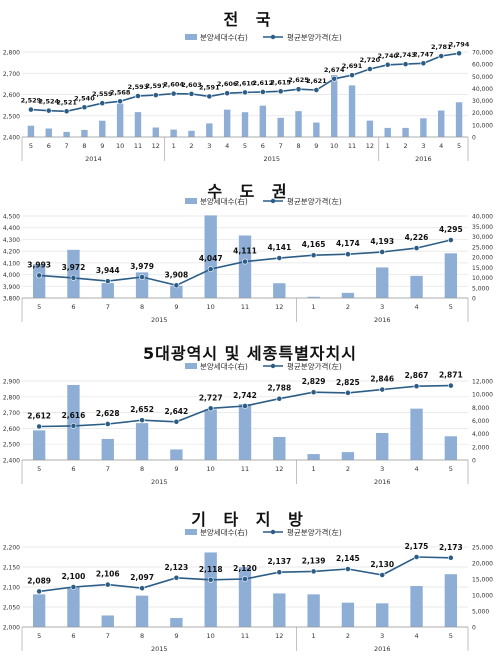 Image resolution: width=500 pixels, height=657 pixels. Describe the element at coordinates (11, 95) in the screenshot. I see `left-axis-tick: 2,600` at that location.